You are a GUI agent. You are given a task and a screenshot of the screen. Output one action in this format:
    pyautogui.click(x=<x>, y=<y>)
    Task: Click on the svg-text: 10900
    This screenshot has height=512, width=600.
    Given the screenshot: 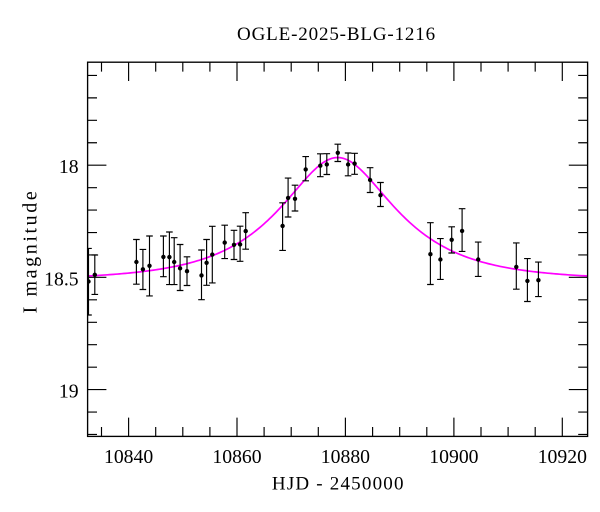 What is the action you would take?
    pyautogui.click(x=453, y=457)
    